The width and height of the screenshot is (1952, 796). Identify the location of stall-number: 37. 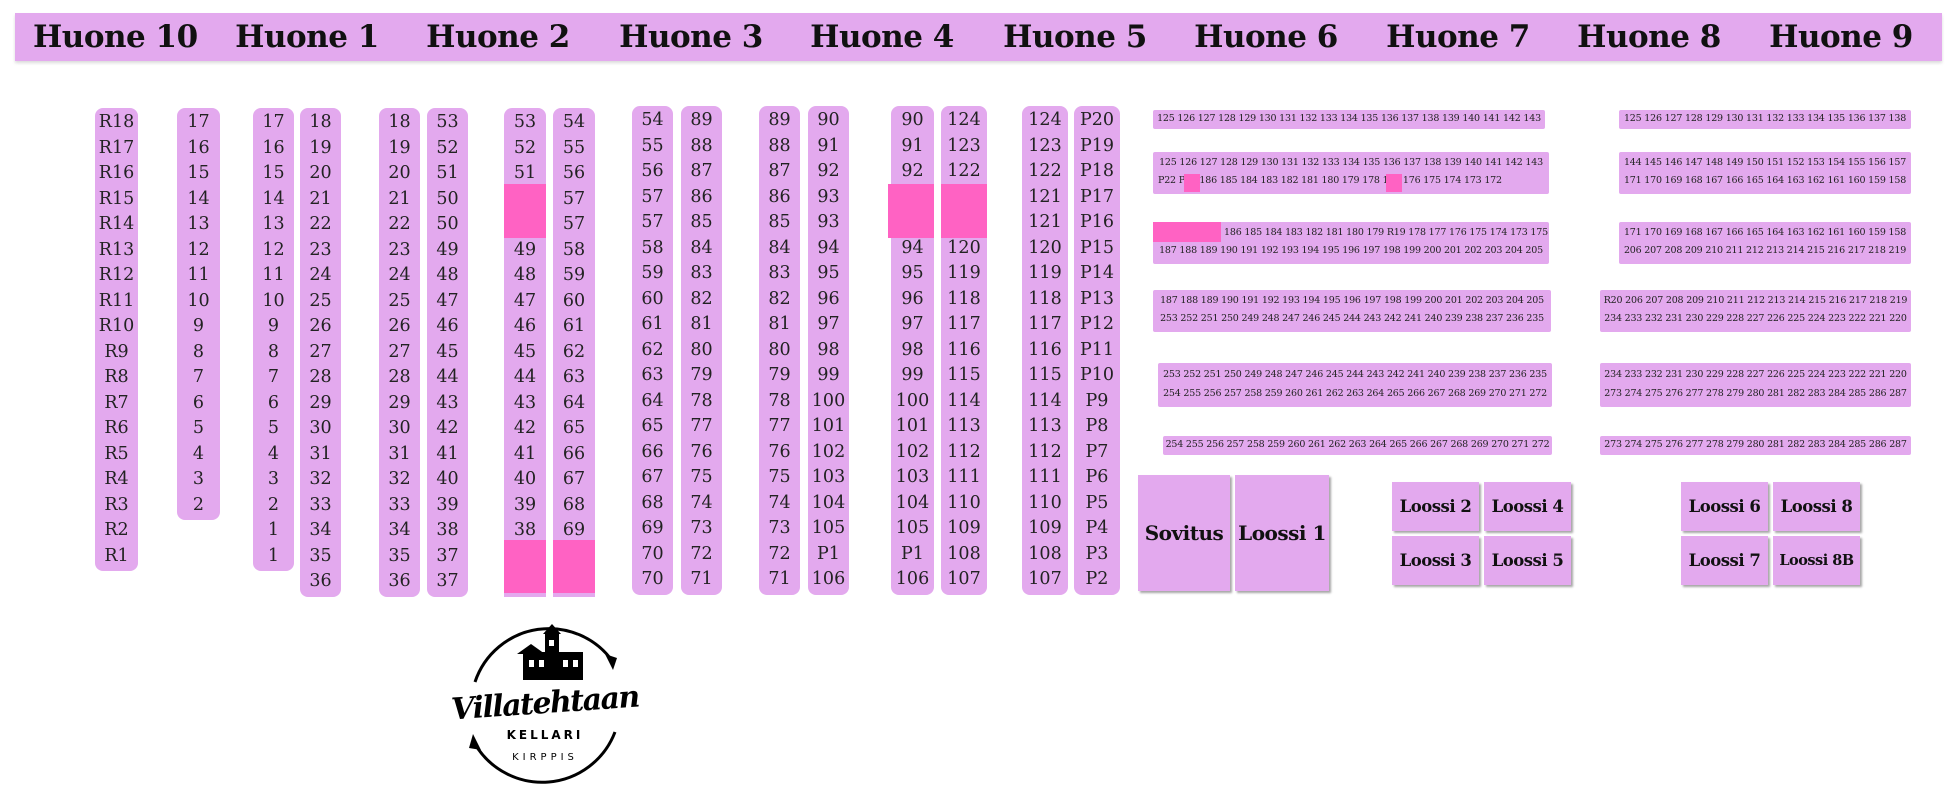
(447, 581).